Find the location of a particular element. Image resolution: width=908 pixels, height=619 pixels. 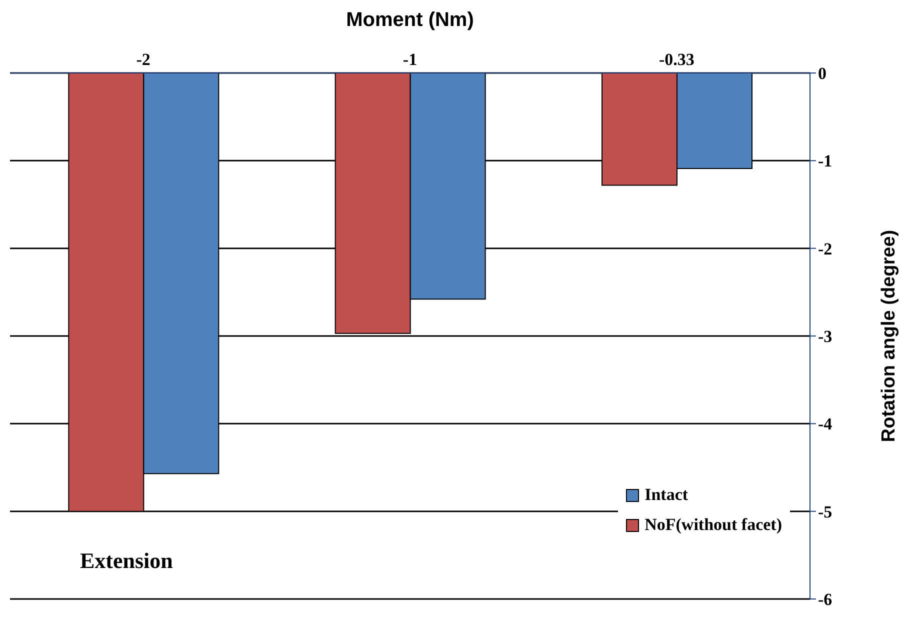

legend-label: NoF(without facet) is located at coordinates (713, 525).